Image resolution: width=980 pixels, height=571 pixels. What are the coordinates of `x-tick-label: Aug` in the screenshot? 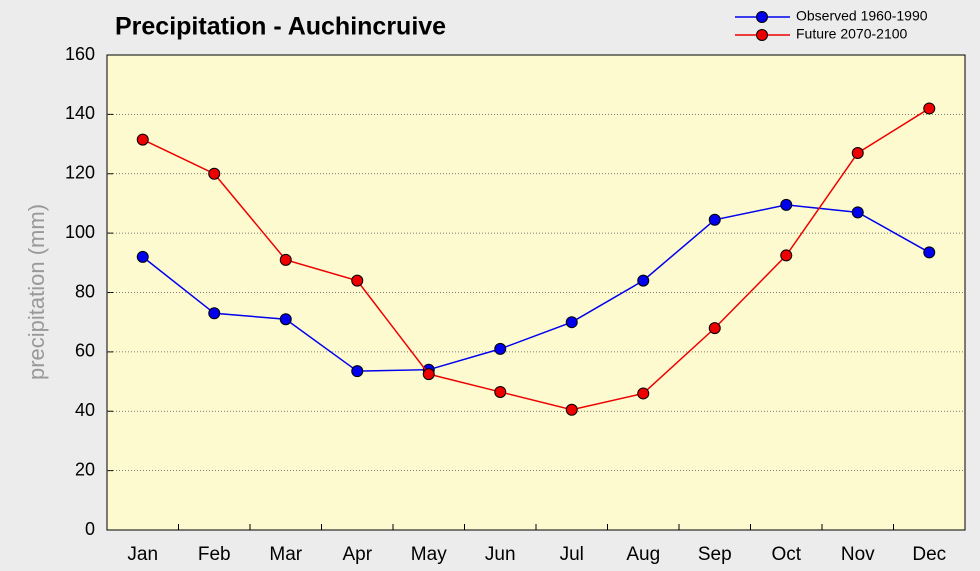 It's located at (643, 554).